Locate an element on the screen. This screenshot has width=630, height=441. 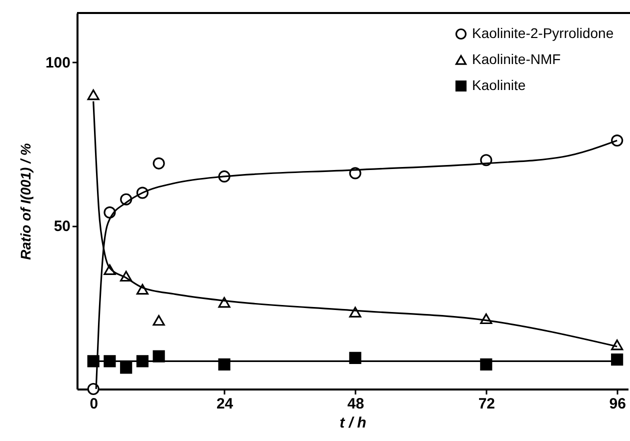
legend-label: Kaolinite-2-Pyrrolidone is located at coordinates (543, 33).